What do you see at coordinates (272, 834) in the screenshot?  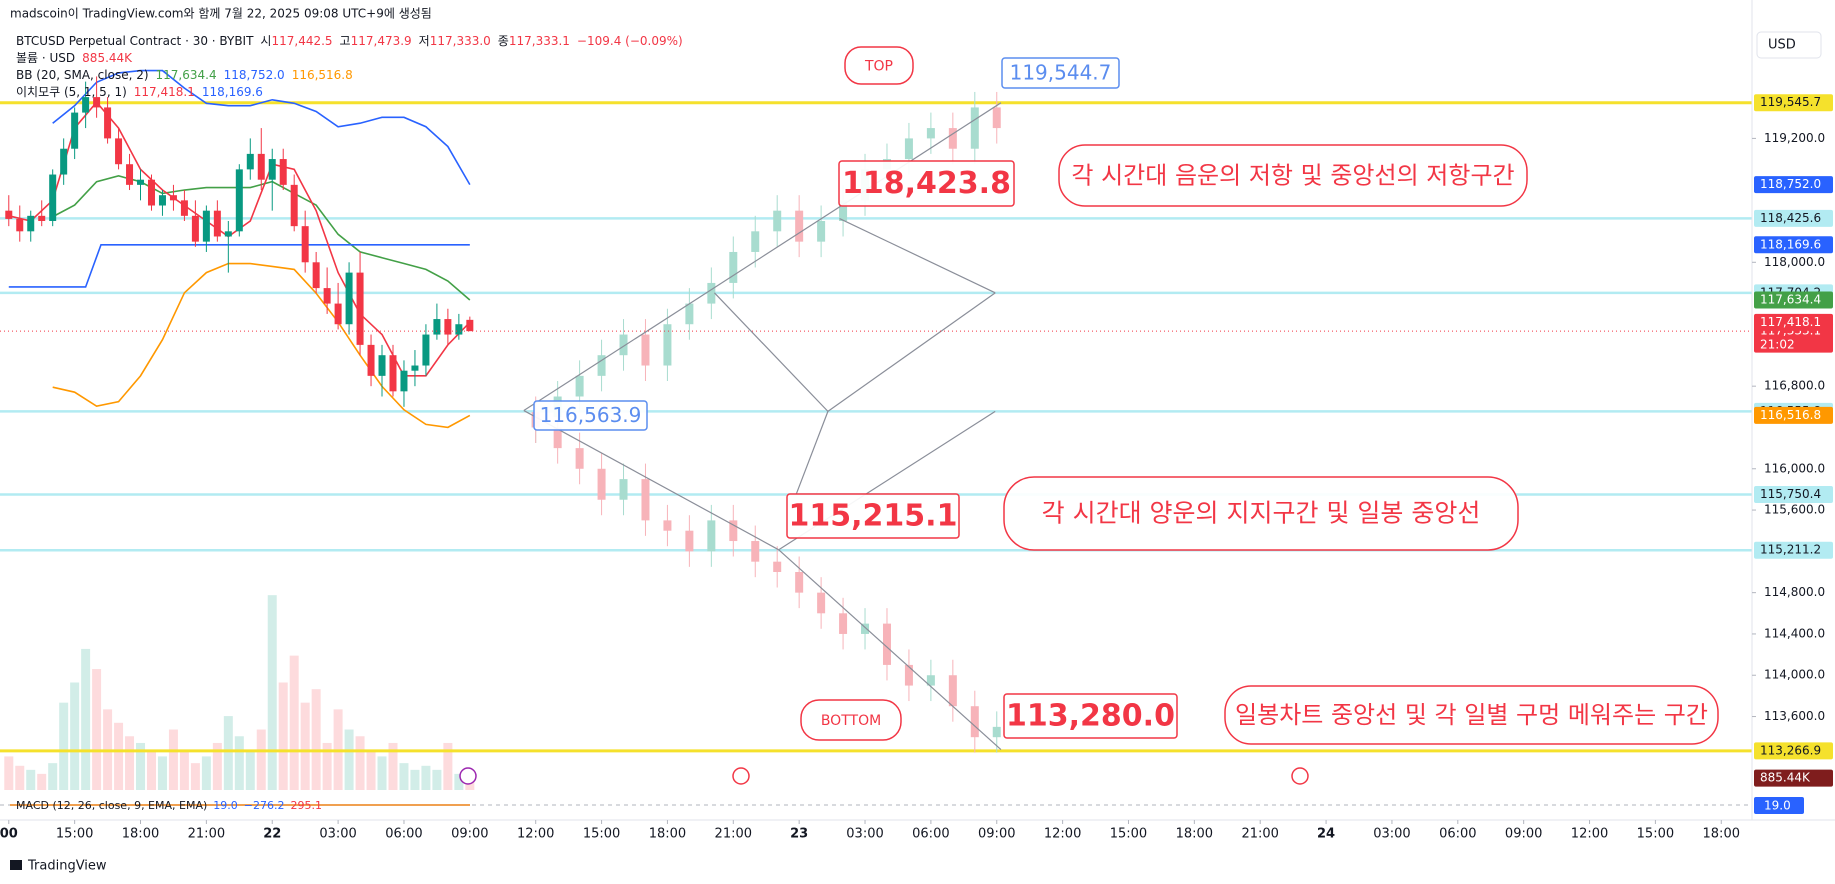 I see `x-tick-label: 22` at bounding box center [272, 834].